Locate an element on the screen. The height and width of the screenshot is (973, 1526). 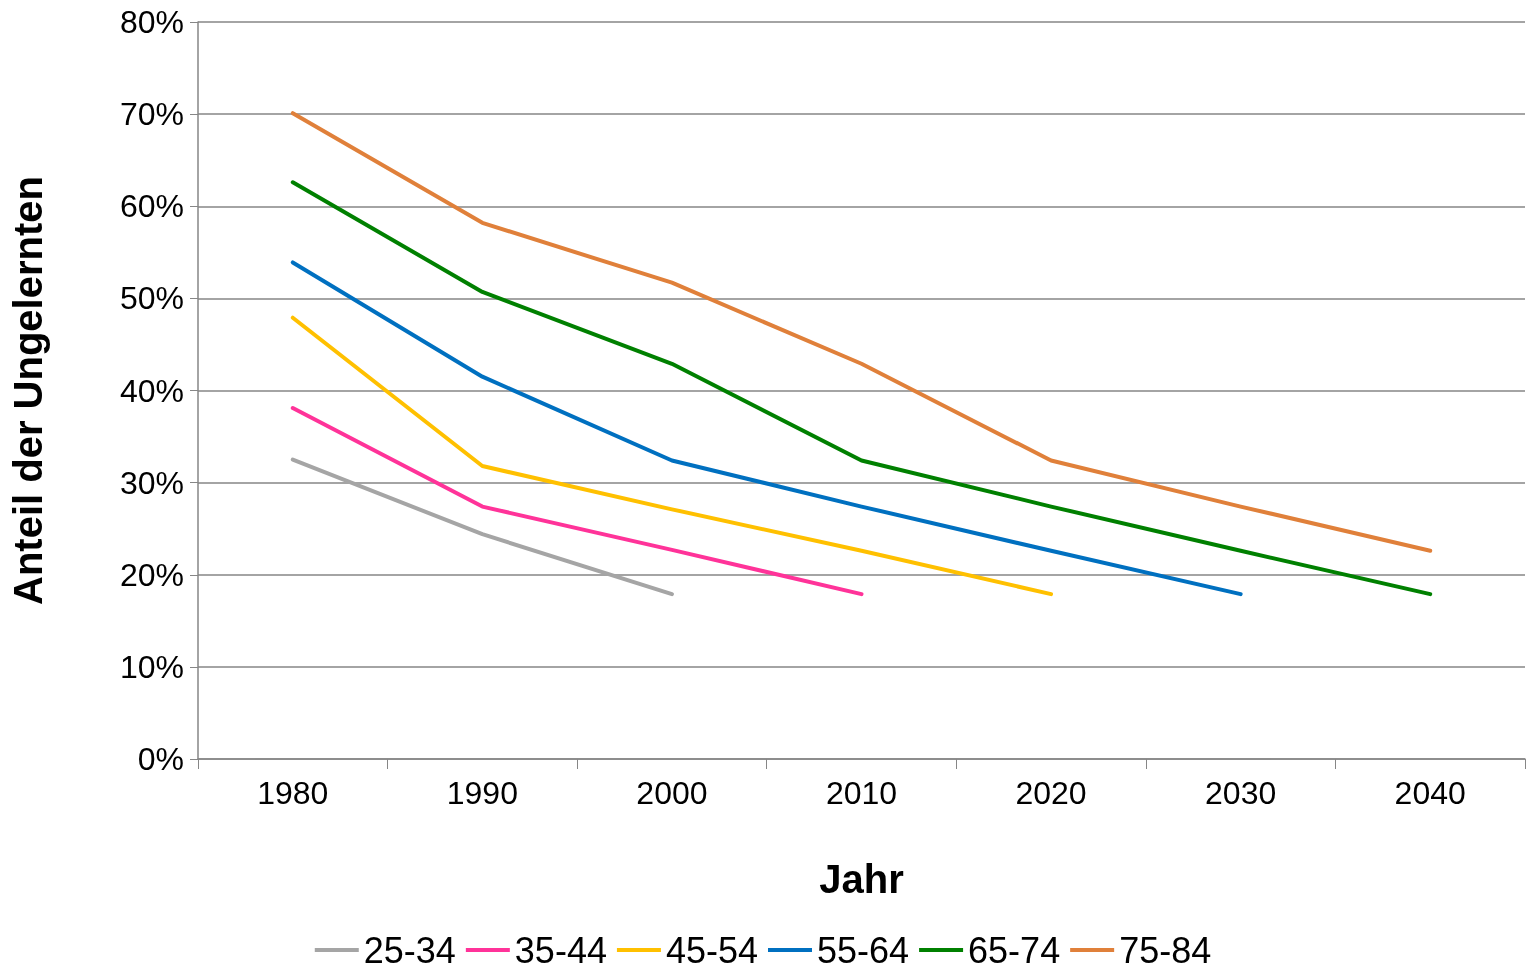
y-tick-label: 40% is located at coordinates (151, 390).